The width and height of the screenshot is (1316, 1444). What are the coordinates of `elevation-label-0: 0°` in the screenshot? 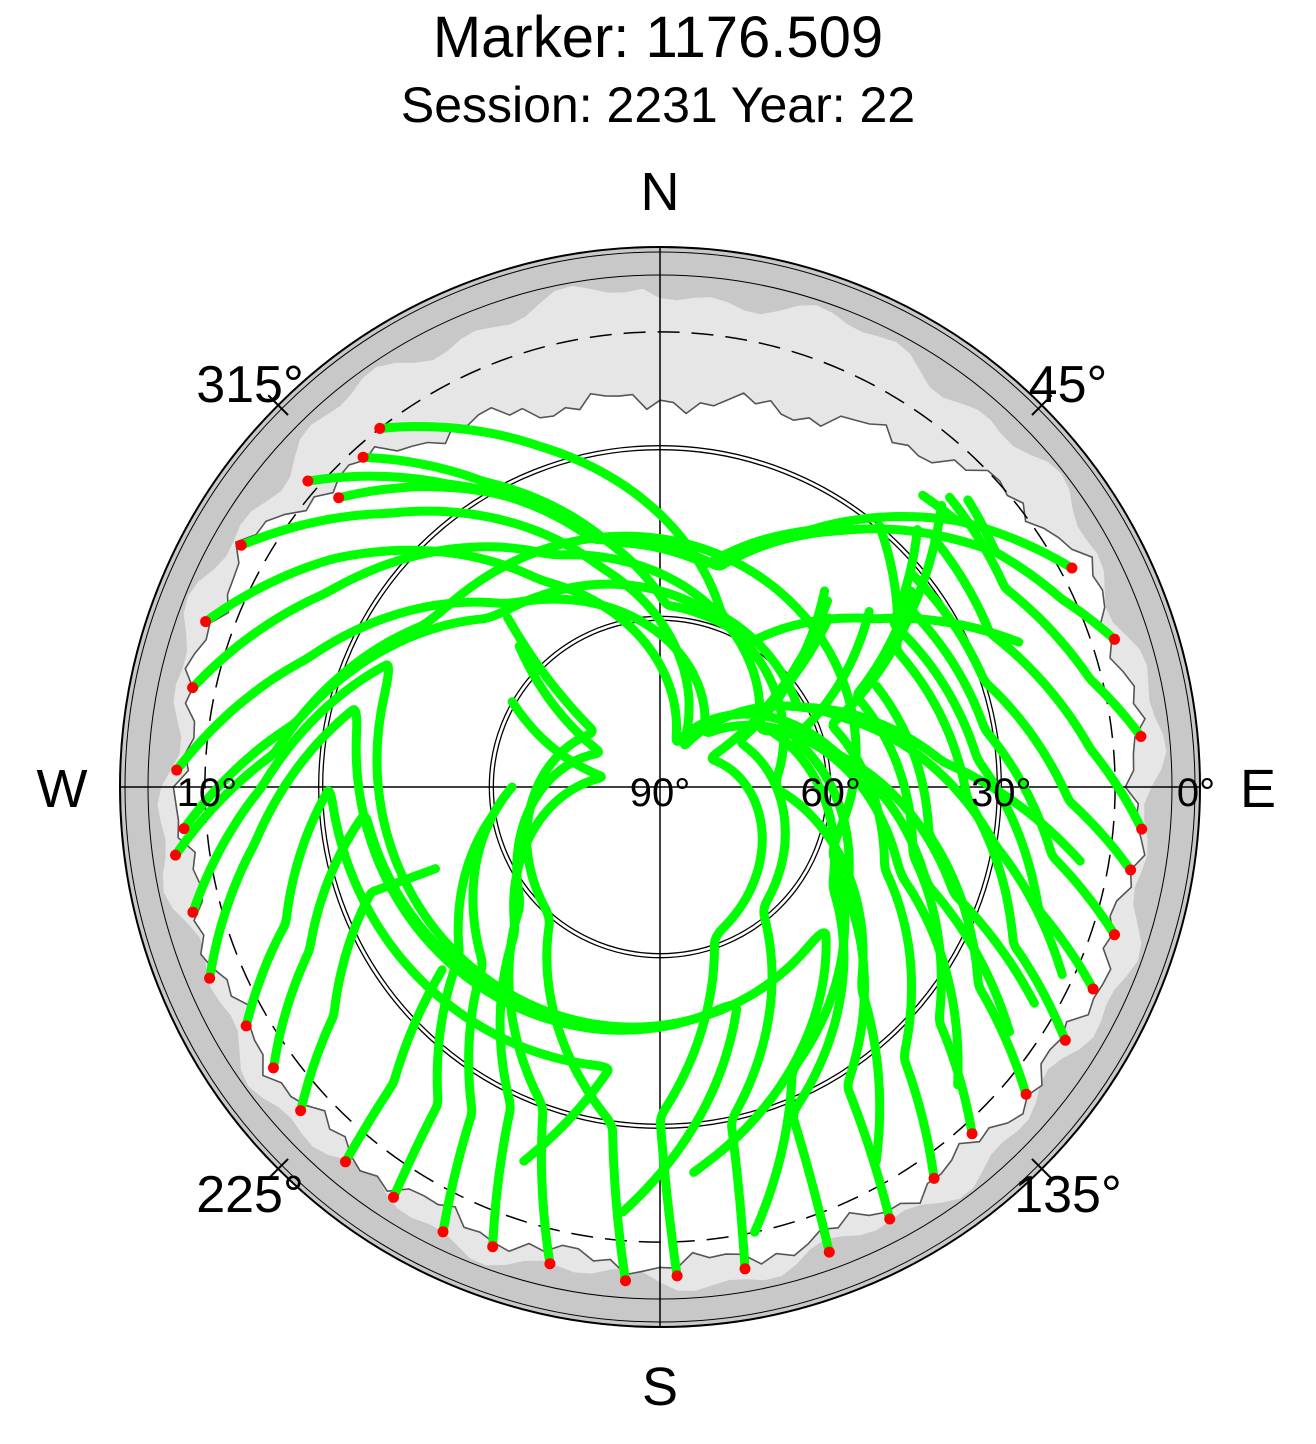 It's located at (1196, 793).